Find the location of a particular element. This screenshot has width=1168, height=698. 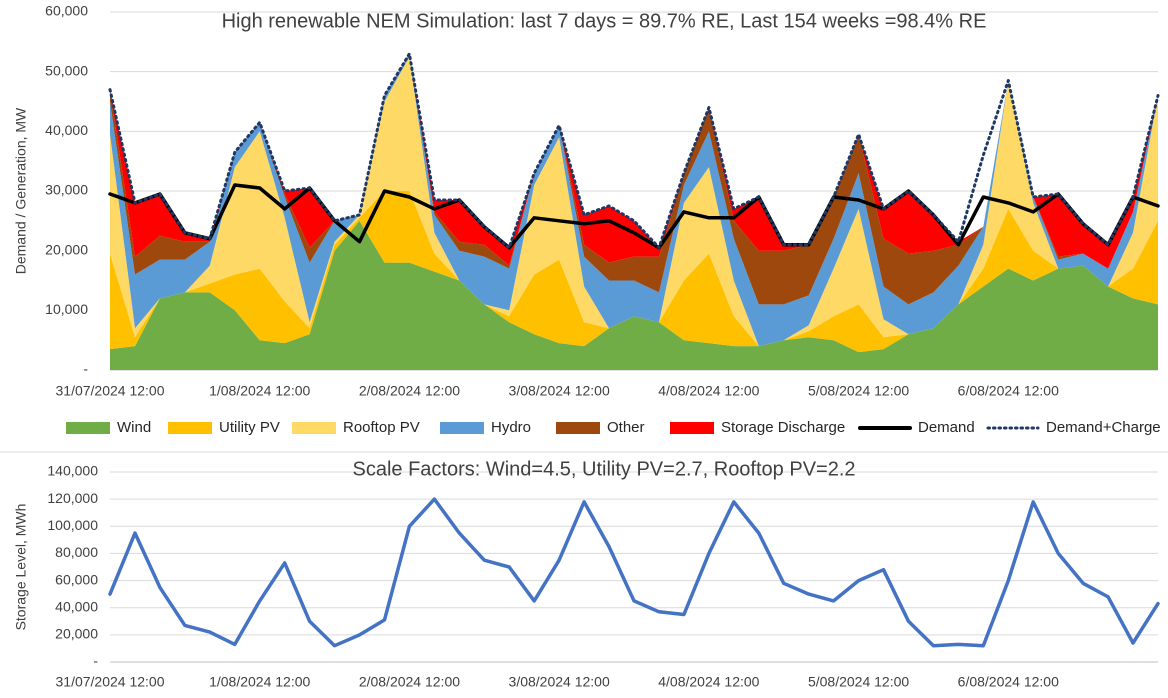

line is located at coordinates (634, 216).